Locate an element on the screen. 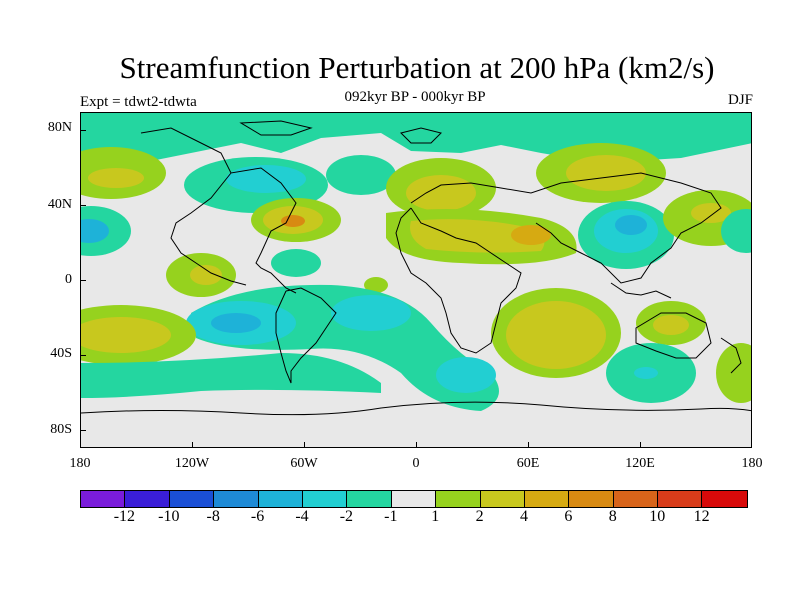  lat-label: 0 is located at coordinates (68, 279).